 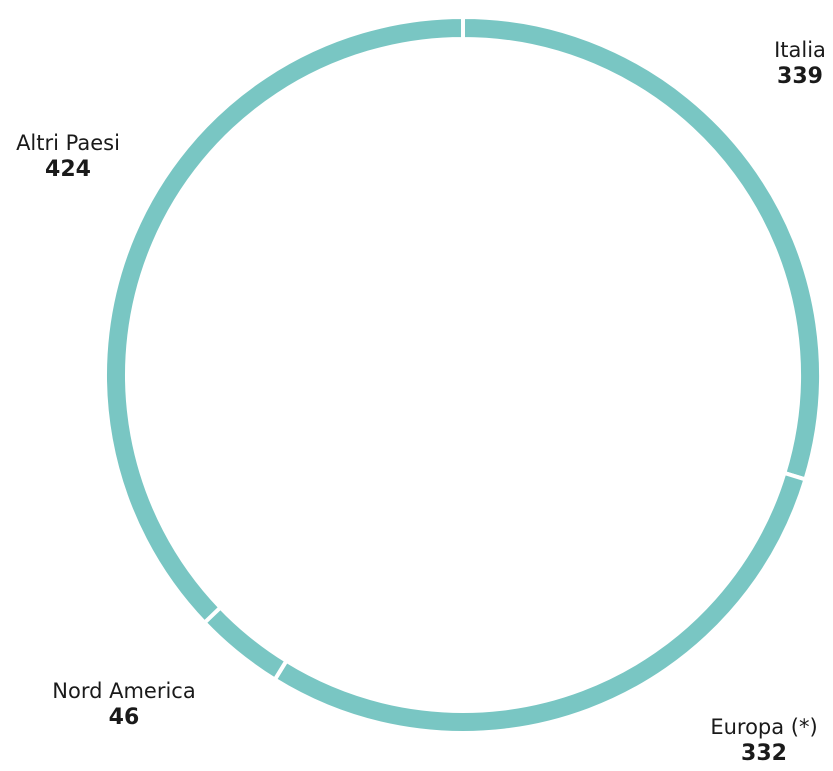 I want to click on slice-nord-america, so click(x=245, y=643).